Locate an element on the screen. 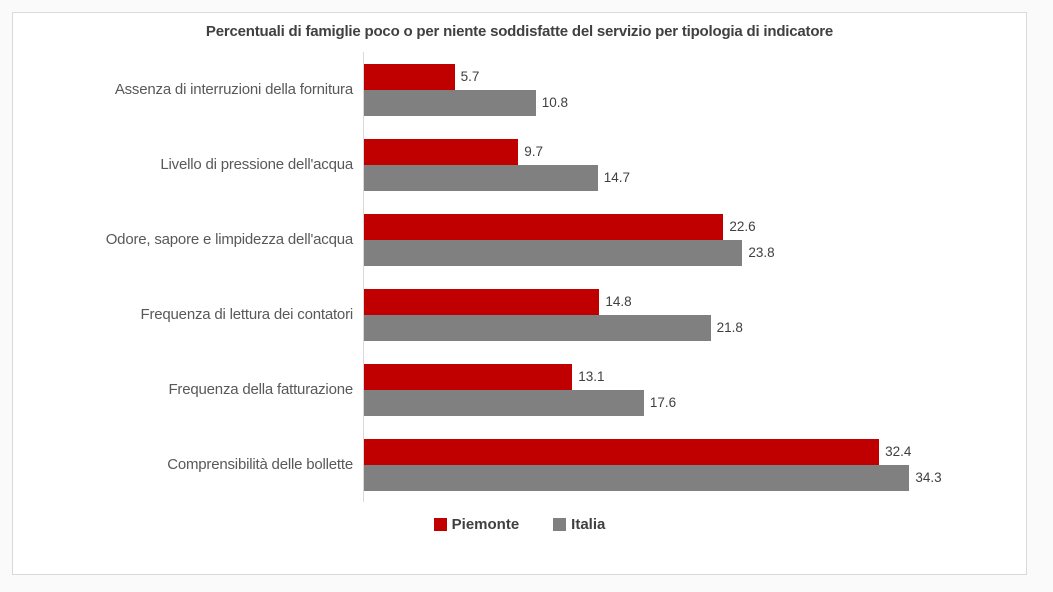 This screenshot has height=592, width=1053. value-label: 21.8 is located at coordinates (729, 327).